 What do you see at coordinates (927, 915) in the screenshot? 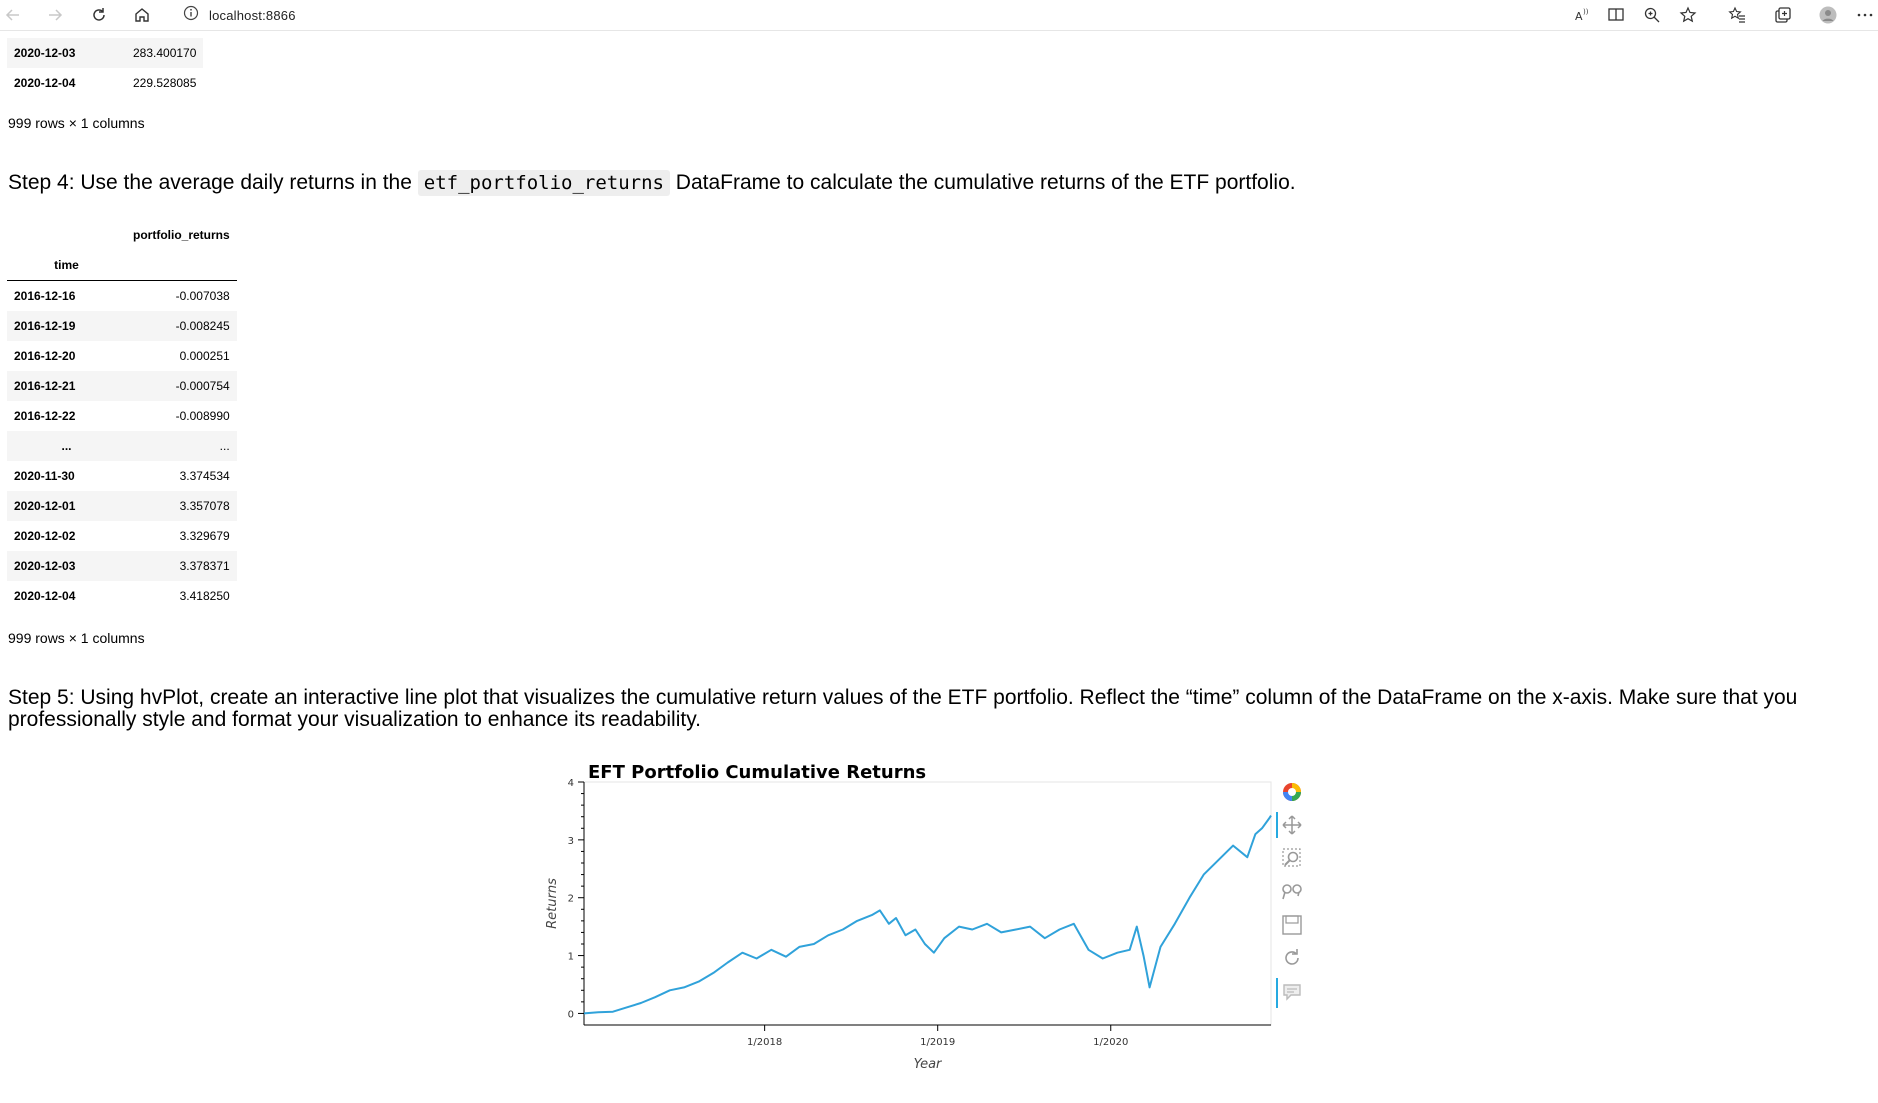
I see `series-line` at bounding box center [927, 915].